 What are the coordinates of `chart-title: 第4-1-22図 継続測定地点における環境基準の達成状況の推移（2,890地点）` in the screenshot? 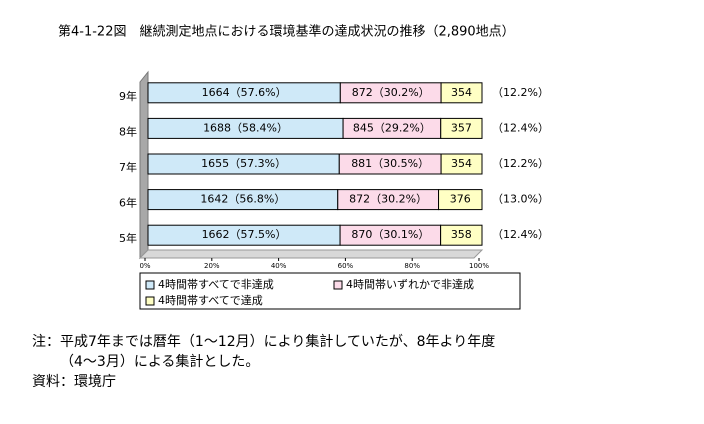 It's located at (286, 32).